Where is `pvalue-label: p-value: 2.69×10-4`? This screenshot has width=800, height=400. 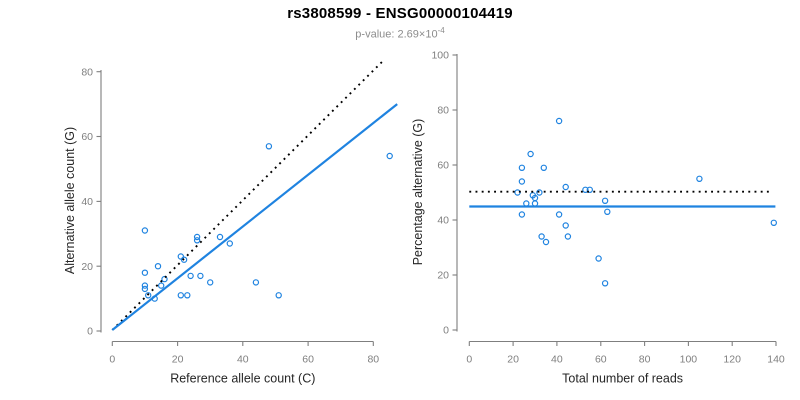
pvalue-label: p-value: 2.69×10-4 is located at coordinates (400, 33).